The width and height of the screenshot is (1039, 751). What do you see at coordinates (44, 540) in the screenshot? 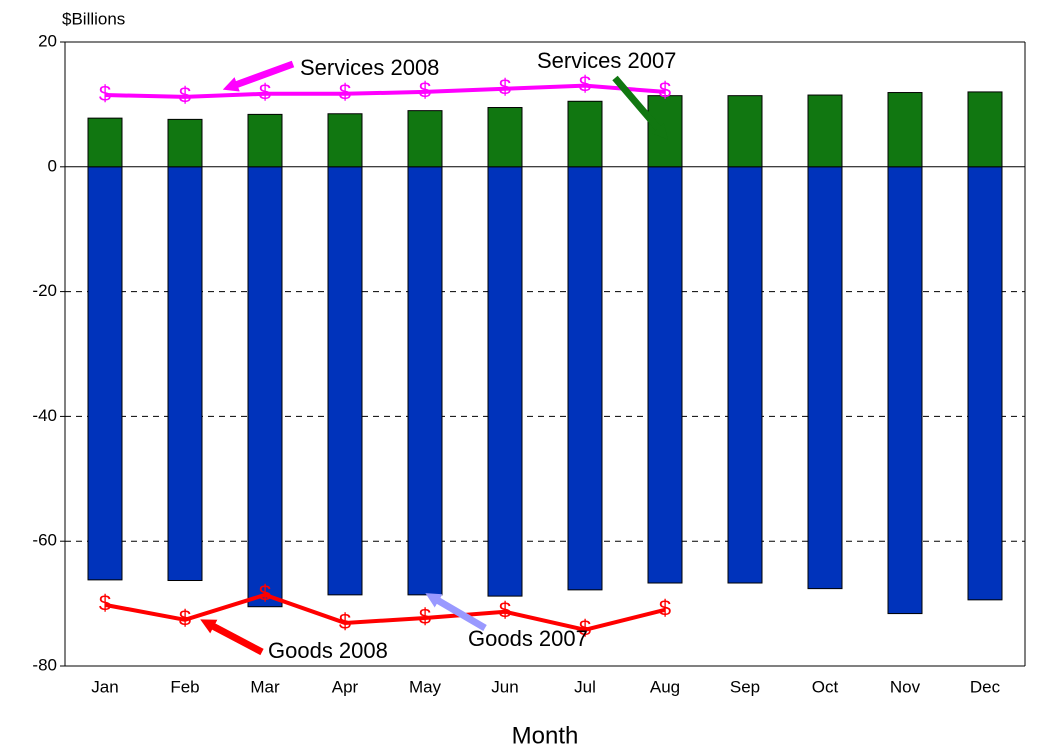
I see `y-tick-label: -60` at bounding box center [44, 540].